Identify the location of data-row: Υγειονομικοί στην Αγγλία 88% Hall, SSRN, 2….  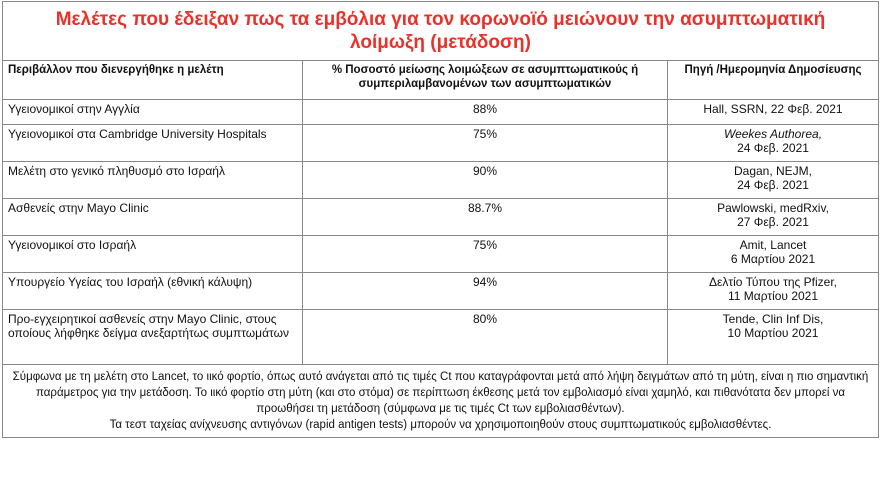
(440, 112).